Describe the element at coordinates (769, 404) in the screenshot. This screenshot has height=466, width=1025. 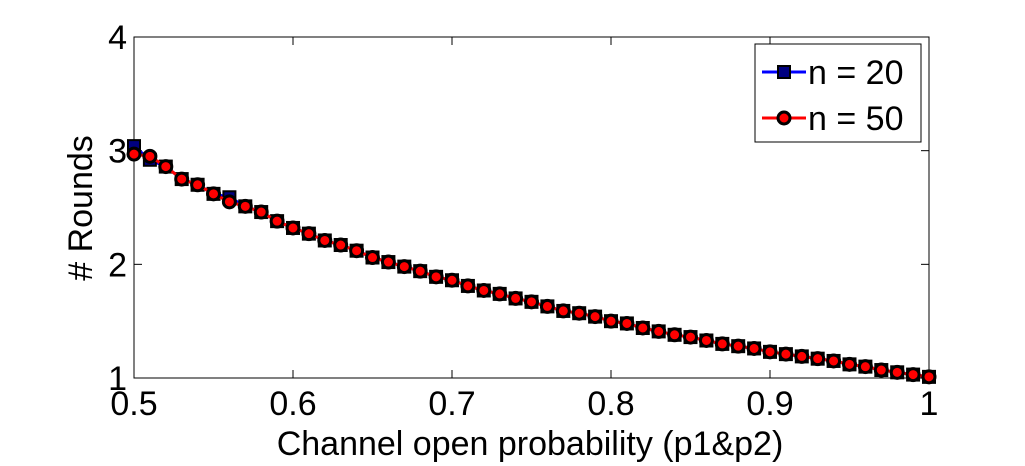
I see `x-tick-label: 0.9` at that location.